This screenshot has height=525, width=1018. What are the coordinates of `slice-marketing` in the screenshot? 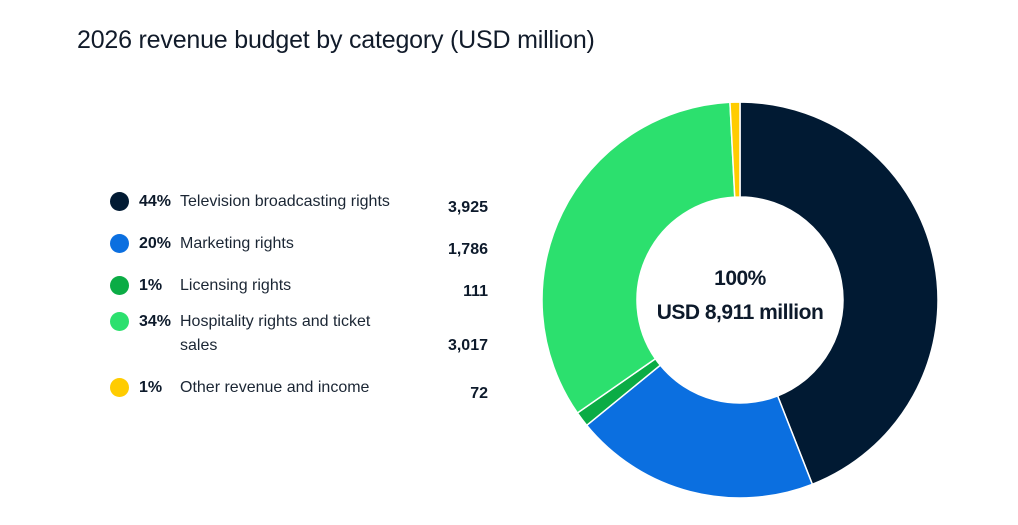 It's located at (699, 431).